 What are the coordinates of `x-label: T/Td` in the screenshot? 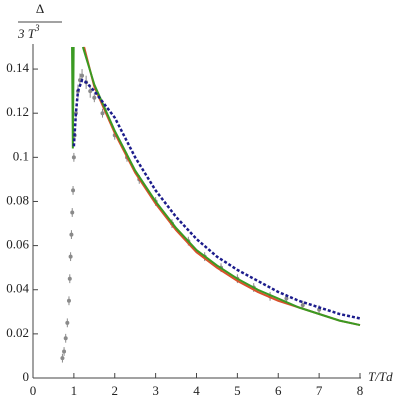 It's located at (380, 376).